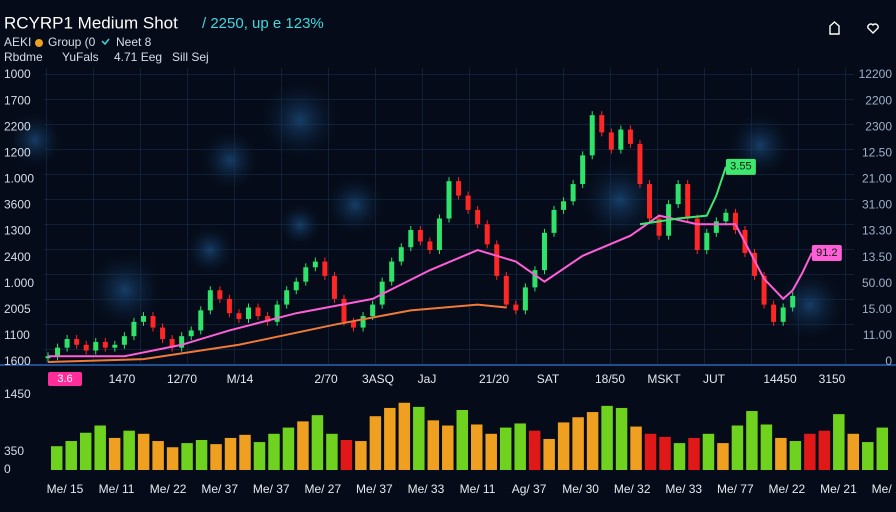  Describe the element at coordinates (19, 179) in the screenshot. I see `y-label: 1.000` at that location.